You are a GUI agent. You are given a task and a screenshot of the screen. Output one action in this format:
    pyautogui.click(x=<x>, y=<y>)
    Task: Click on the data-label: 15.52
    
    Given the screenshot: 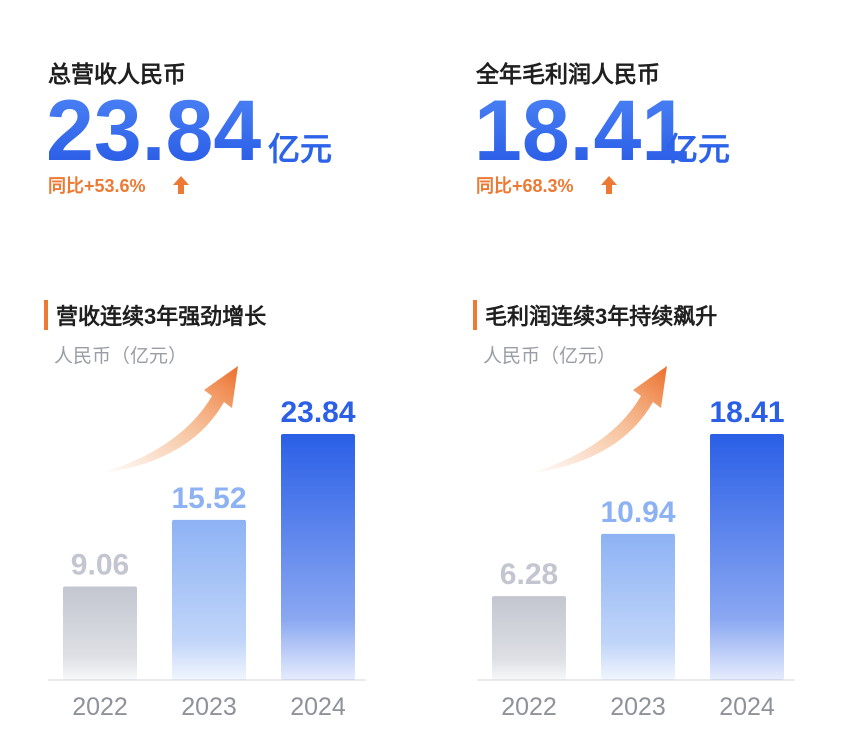 What is the action you would take?
    pyautogui.click(x=208, y=498)
    